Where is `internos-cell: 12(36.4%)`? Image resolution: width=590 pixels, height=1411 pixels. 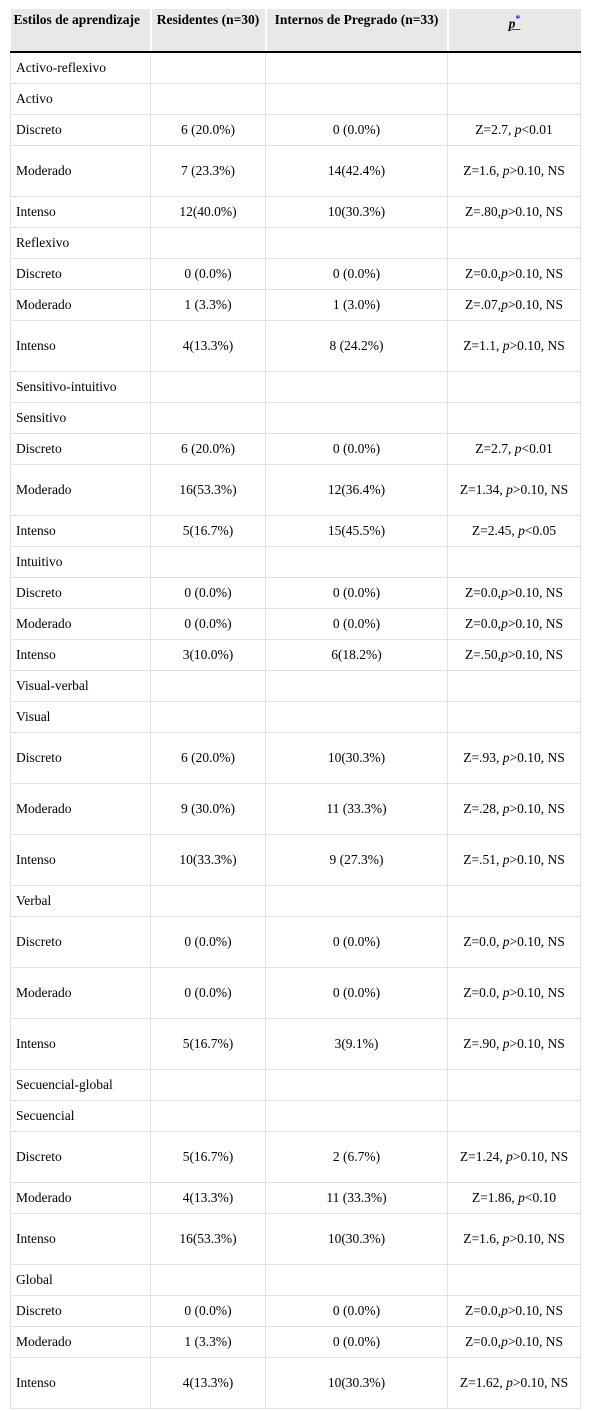
internos-cell: 12(36.4%) is located at coordinates (356, 490).